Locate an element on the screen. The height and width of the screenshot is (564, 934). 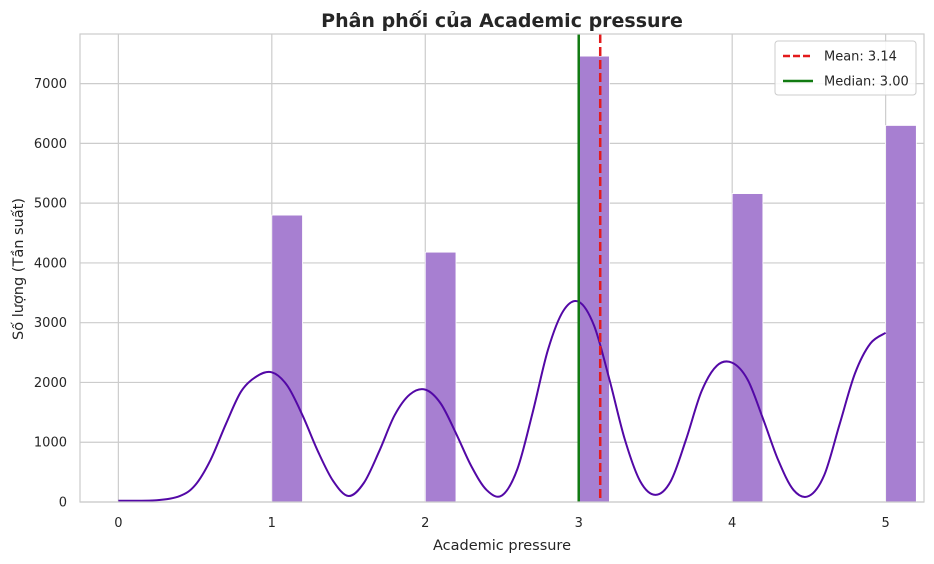
legend-label: Median: 3.00 is located at coordinates (866, 82).